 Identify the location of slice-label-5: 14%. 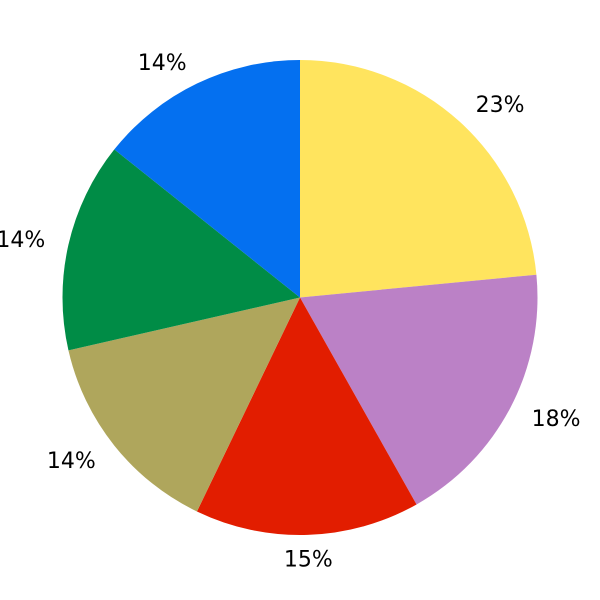
(22, 240).